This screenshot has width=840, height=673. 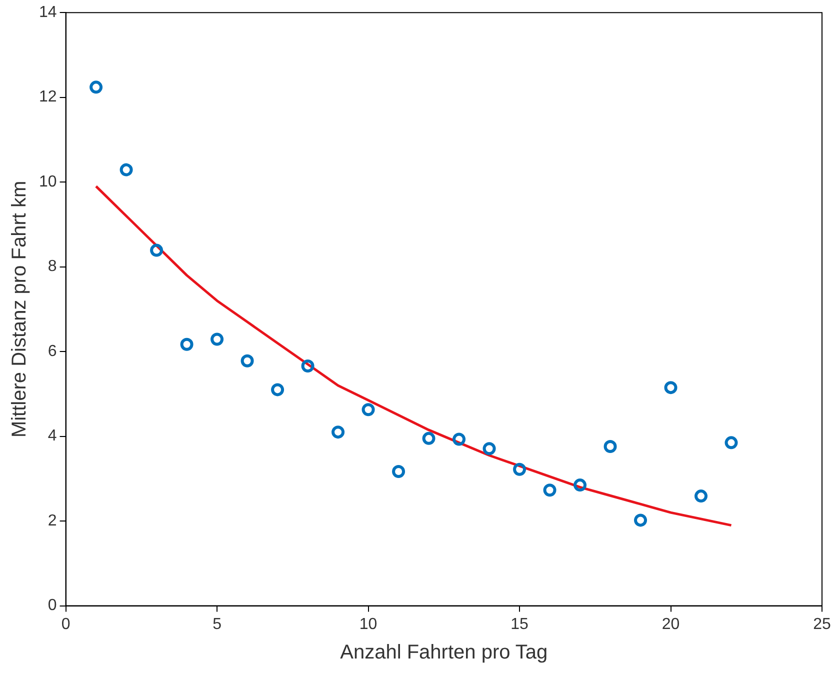 I want to click on y-tick-label: 12, so click(x=48, y=97).